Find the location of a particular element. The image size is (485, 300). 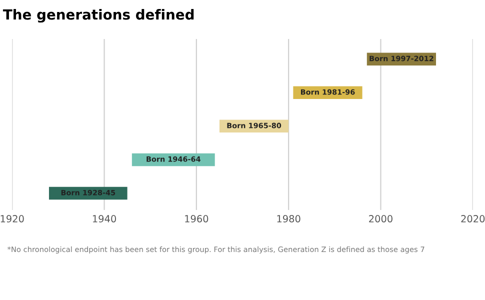

x-tick-label: 2020 is located at coordinates (473, 218).